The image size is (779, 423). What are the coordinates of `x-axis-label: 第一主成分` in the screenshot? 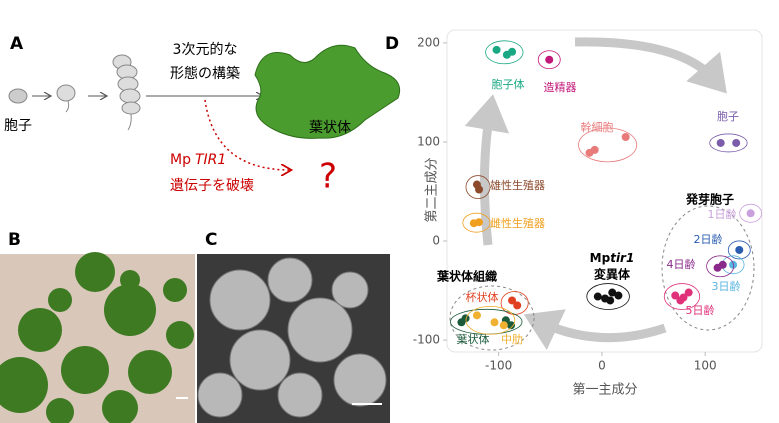 It's located at (604, 390).